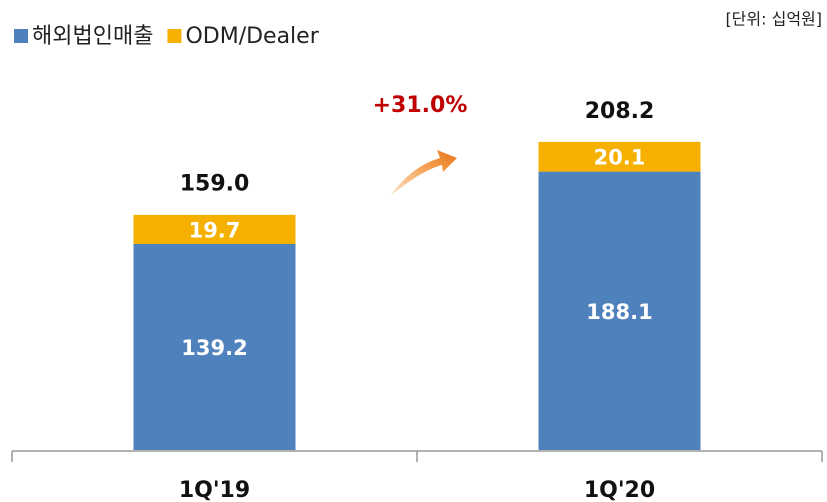 This screenshot has height=502, width=827. I want to click on total-label: 208.2, so click(620, 111).